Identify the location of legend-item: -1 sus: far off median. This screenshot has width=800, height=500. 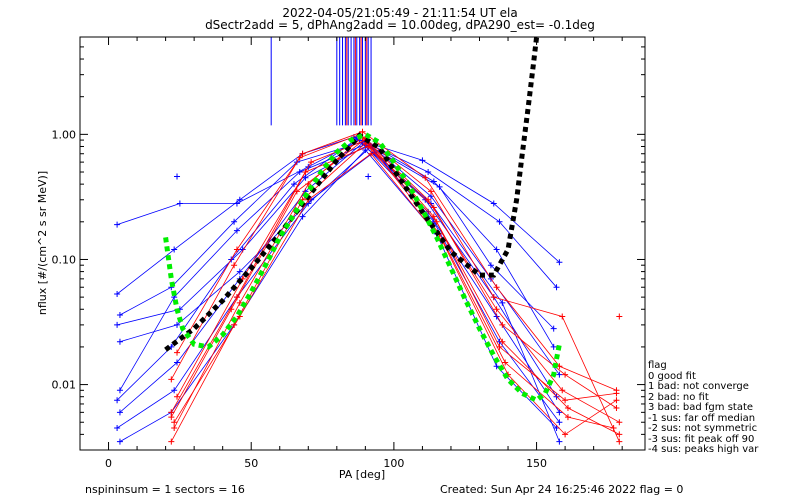
(702, 418).